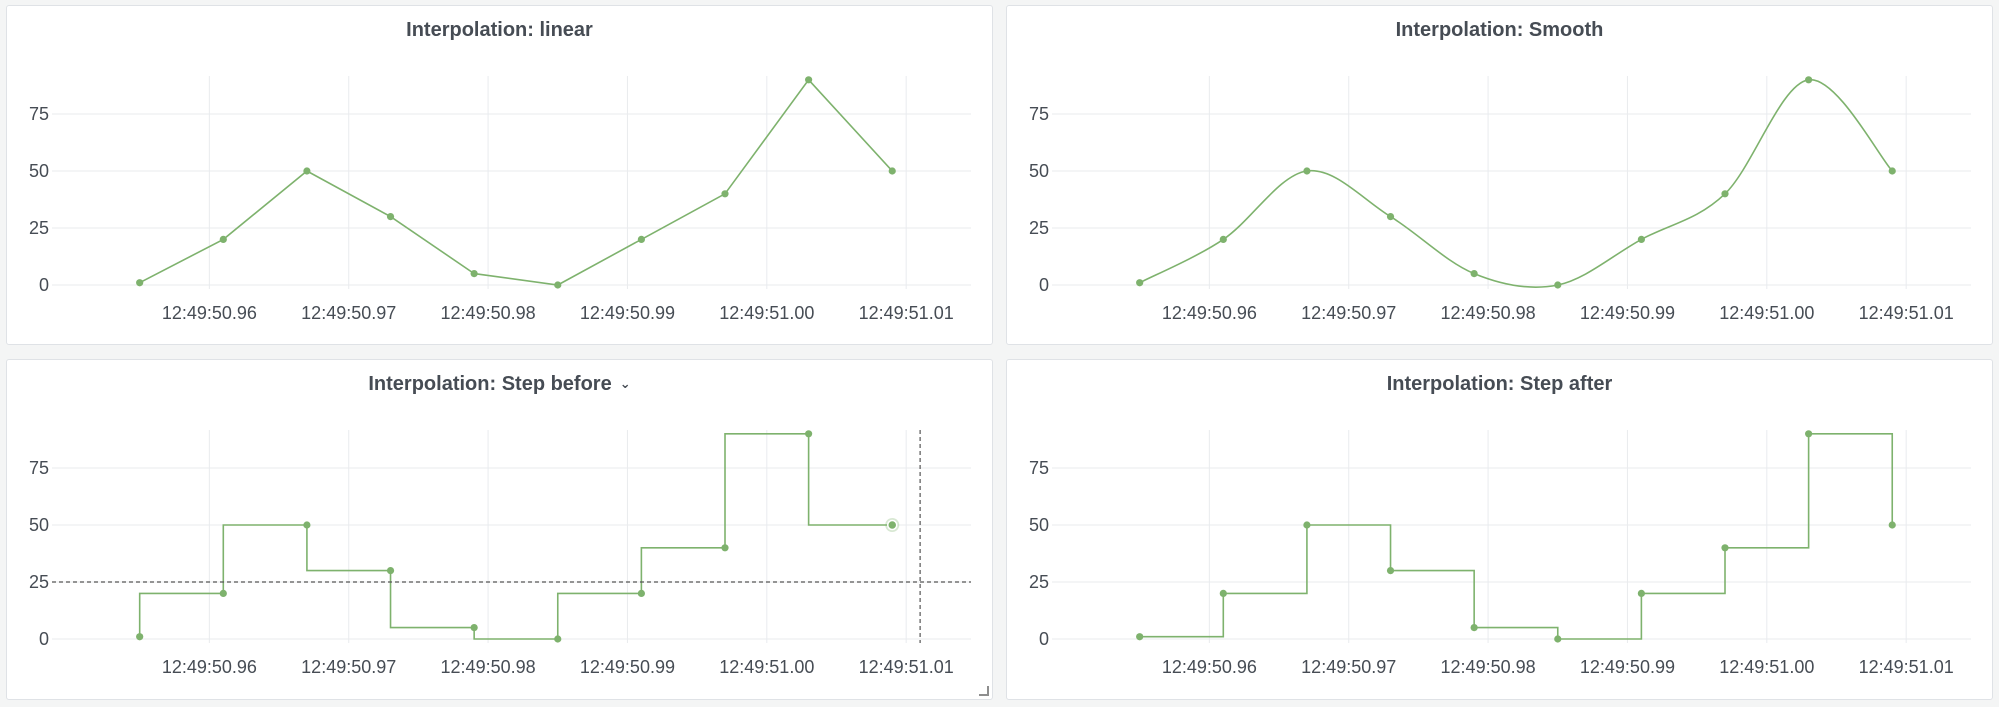  Describe the element at coordinates (625, 383) in the screenshot. I see `chevron-down-icon: ⌄` at that location.